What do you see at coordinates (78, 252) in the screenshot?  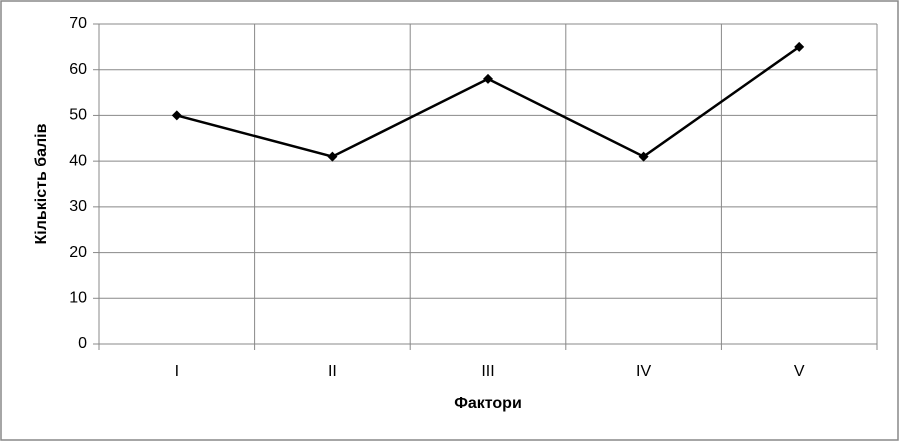 I see `y-tick-label: 20` at bounding box center [78, 252].